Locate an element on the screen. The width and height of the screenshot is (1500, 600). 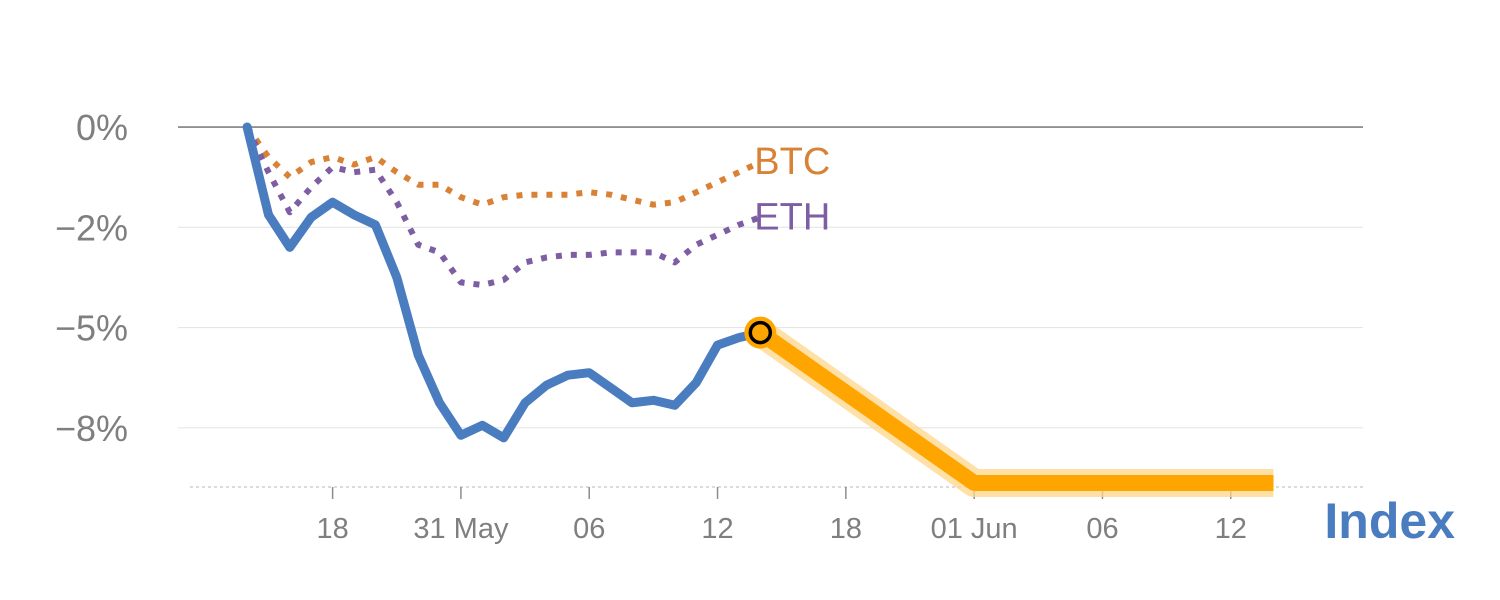
chart-title: Index is located at coordinates (1389, 521).